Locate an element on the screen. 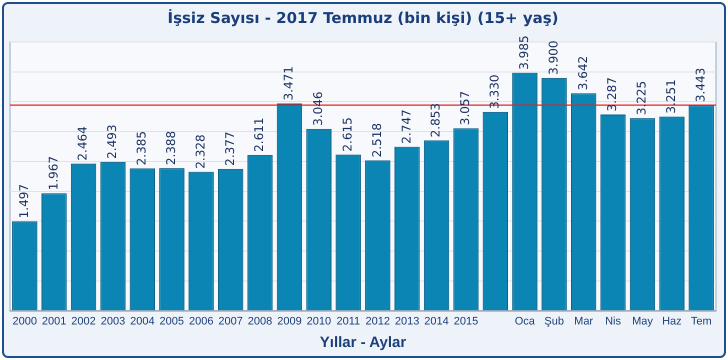 The height and width of the screenshot is (360, 728). x-tick-label: 2002 is located at coordinates (83, 321).